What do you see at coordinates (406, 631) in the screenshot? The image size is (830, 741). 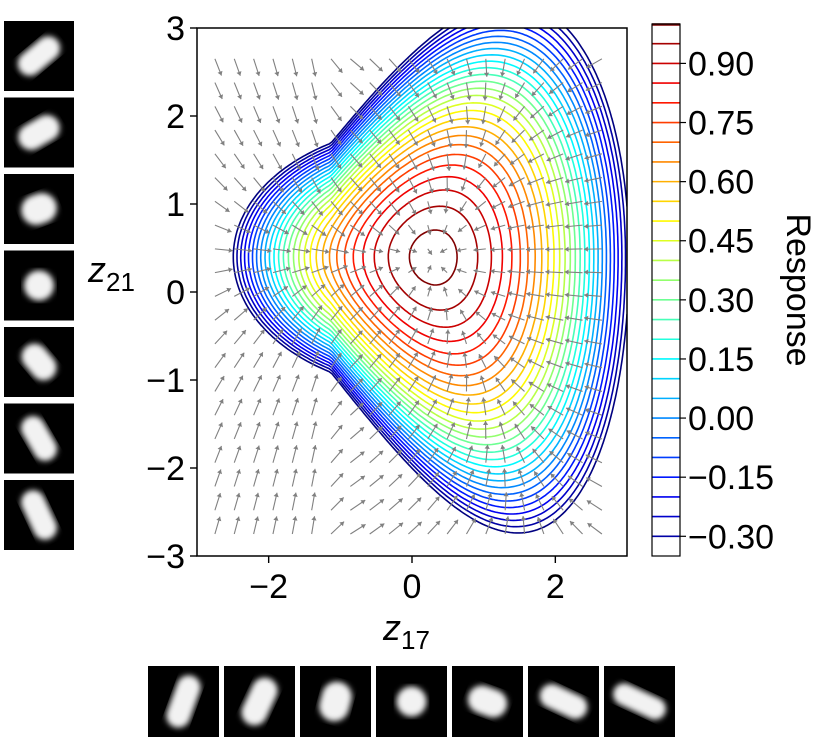 I see `x-axis-label: z17` at bounding box center [406, 631].